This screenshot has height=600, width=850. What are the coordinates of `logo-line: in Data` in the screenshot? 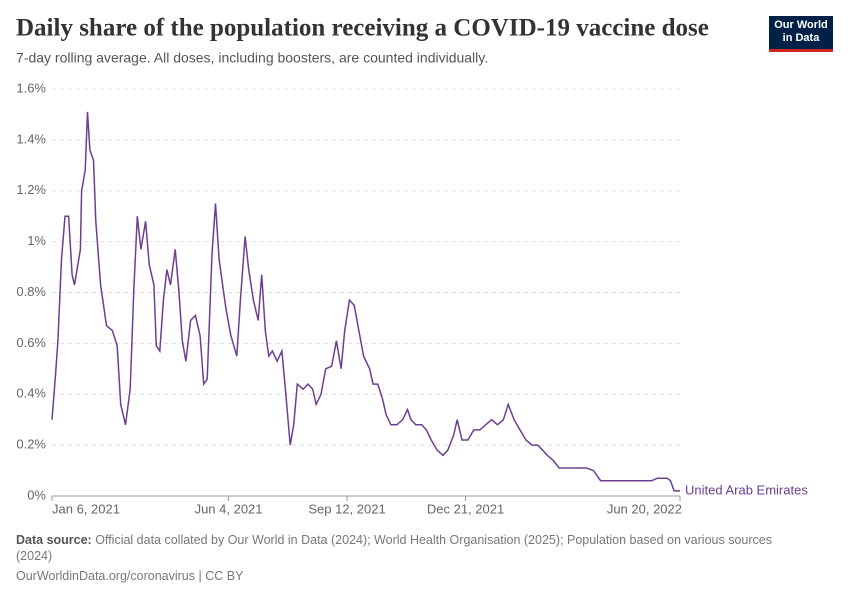 It's located at (801, 38).